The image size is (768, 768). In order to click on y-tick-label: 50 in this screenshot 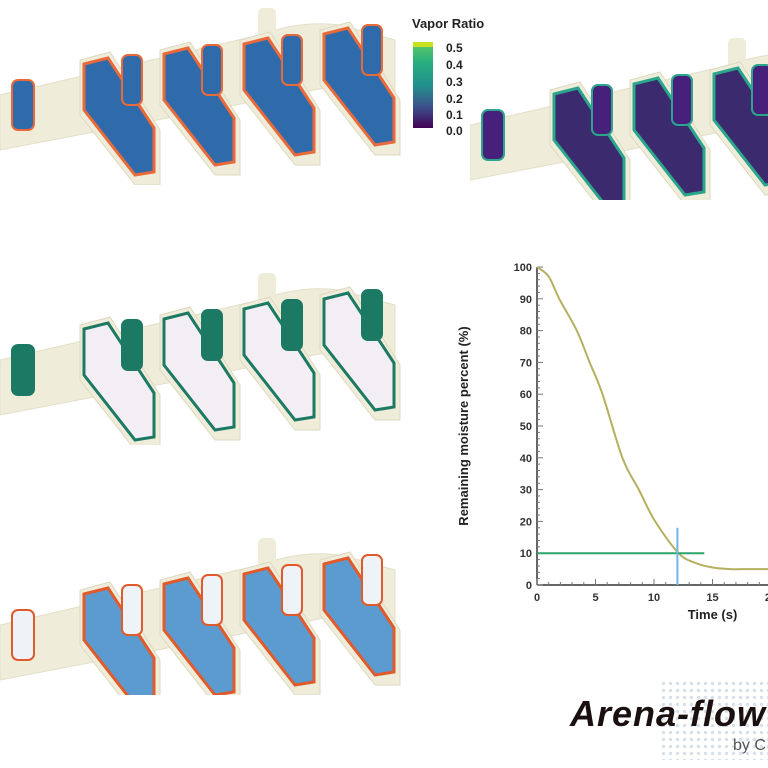, I will do `click(526, 427)`.